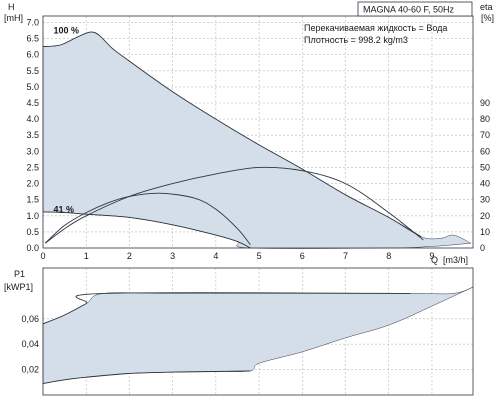  I want to click on y-tick-label: 4.5, so click(32, 103).